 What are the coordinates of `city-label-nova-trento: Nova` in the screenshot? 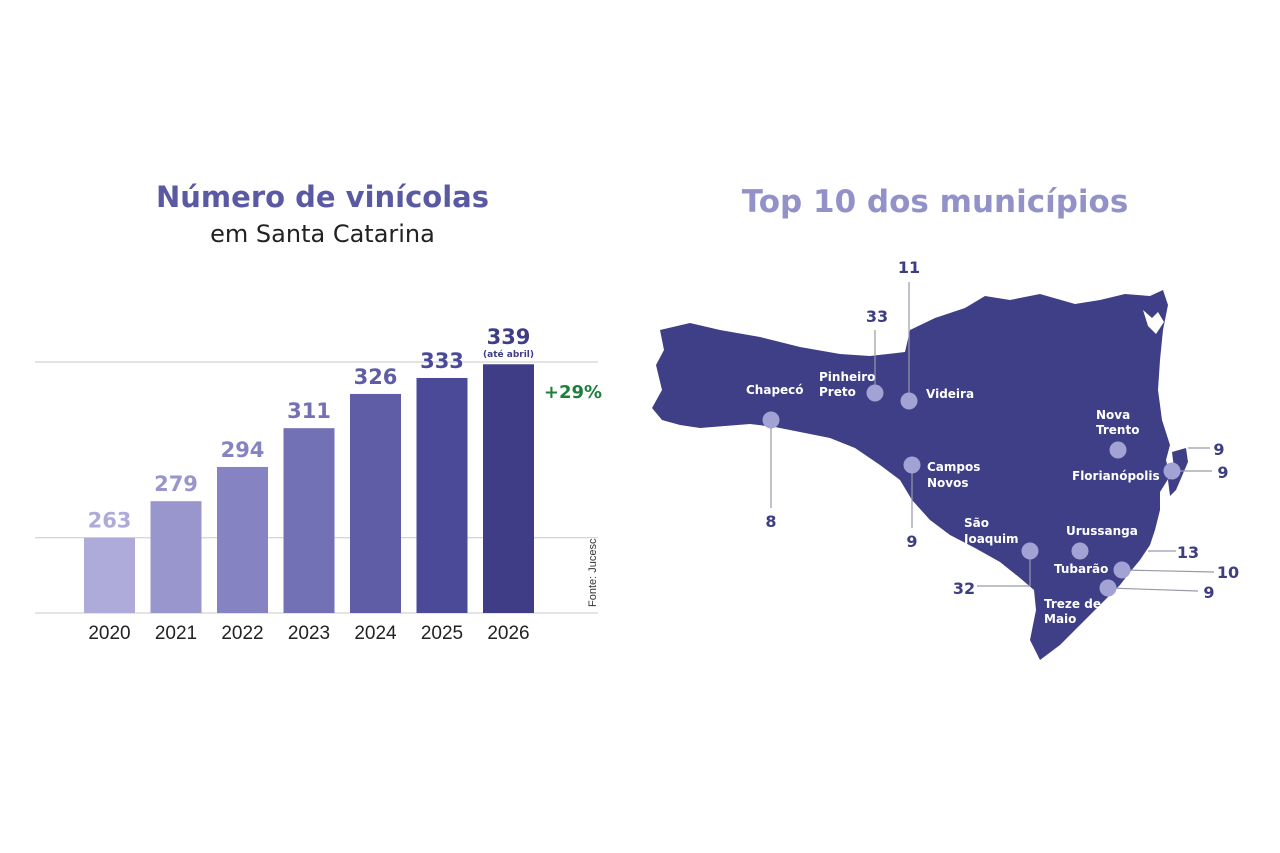 It's located at (1113, 415).